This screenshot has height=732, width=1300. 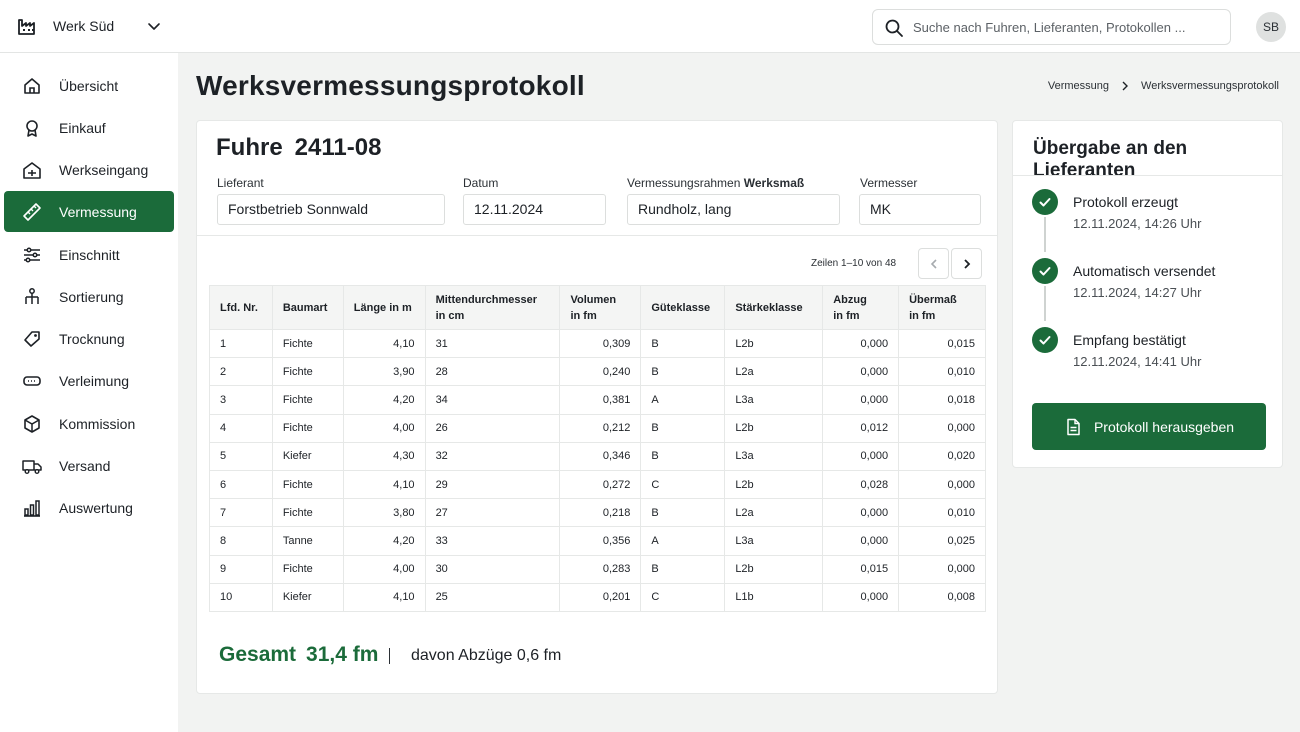 I want to click on sliders-icon, so click(x=32, y=255).